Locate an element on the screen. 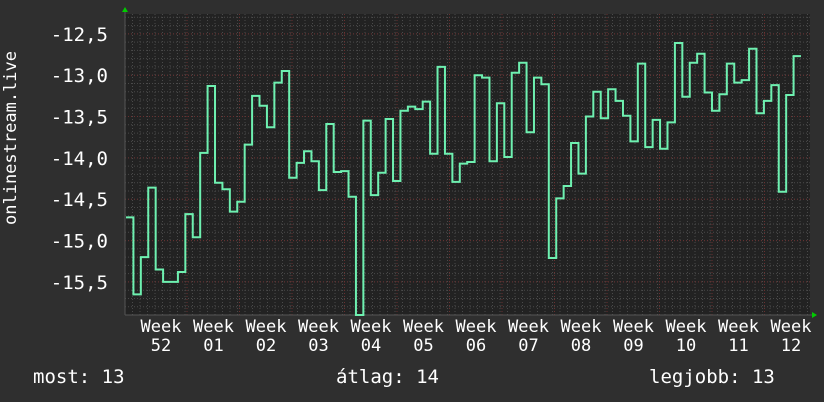 Image resolution: width=824 pixels, height=402 pixels. y-tick-label: -12,5 is located at coordinates (79, 35).